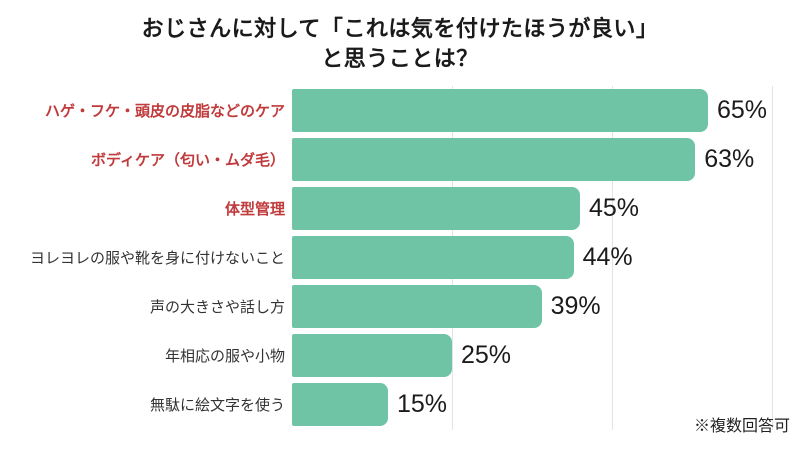 The width and height of the screenshot is (800, 450). What do you see at coordinates (400, 28) in the screenshot?
I see `chart-title-line1: おじさんに対して「これは気を付けたほうが良い」` at bounding box center [400, 28].